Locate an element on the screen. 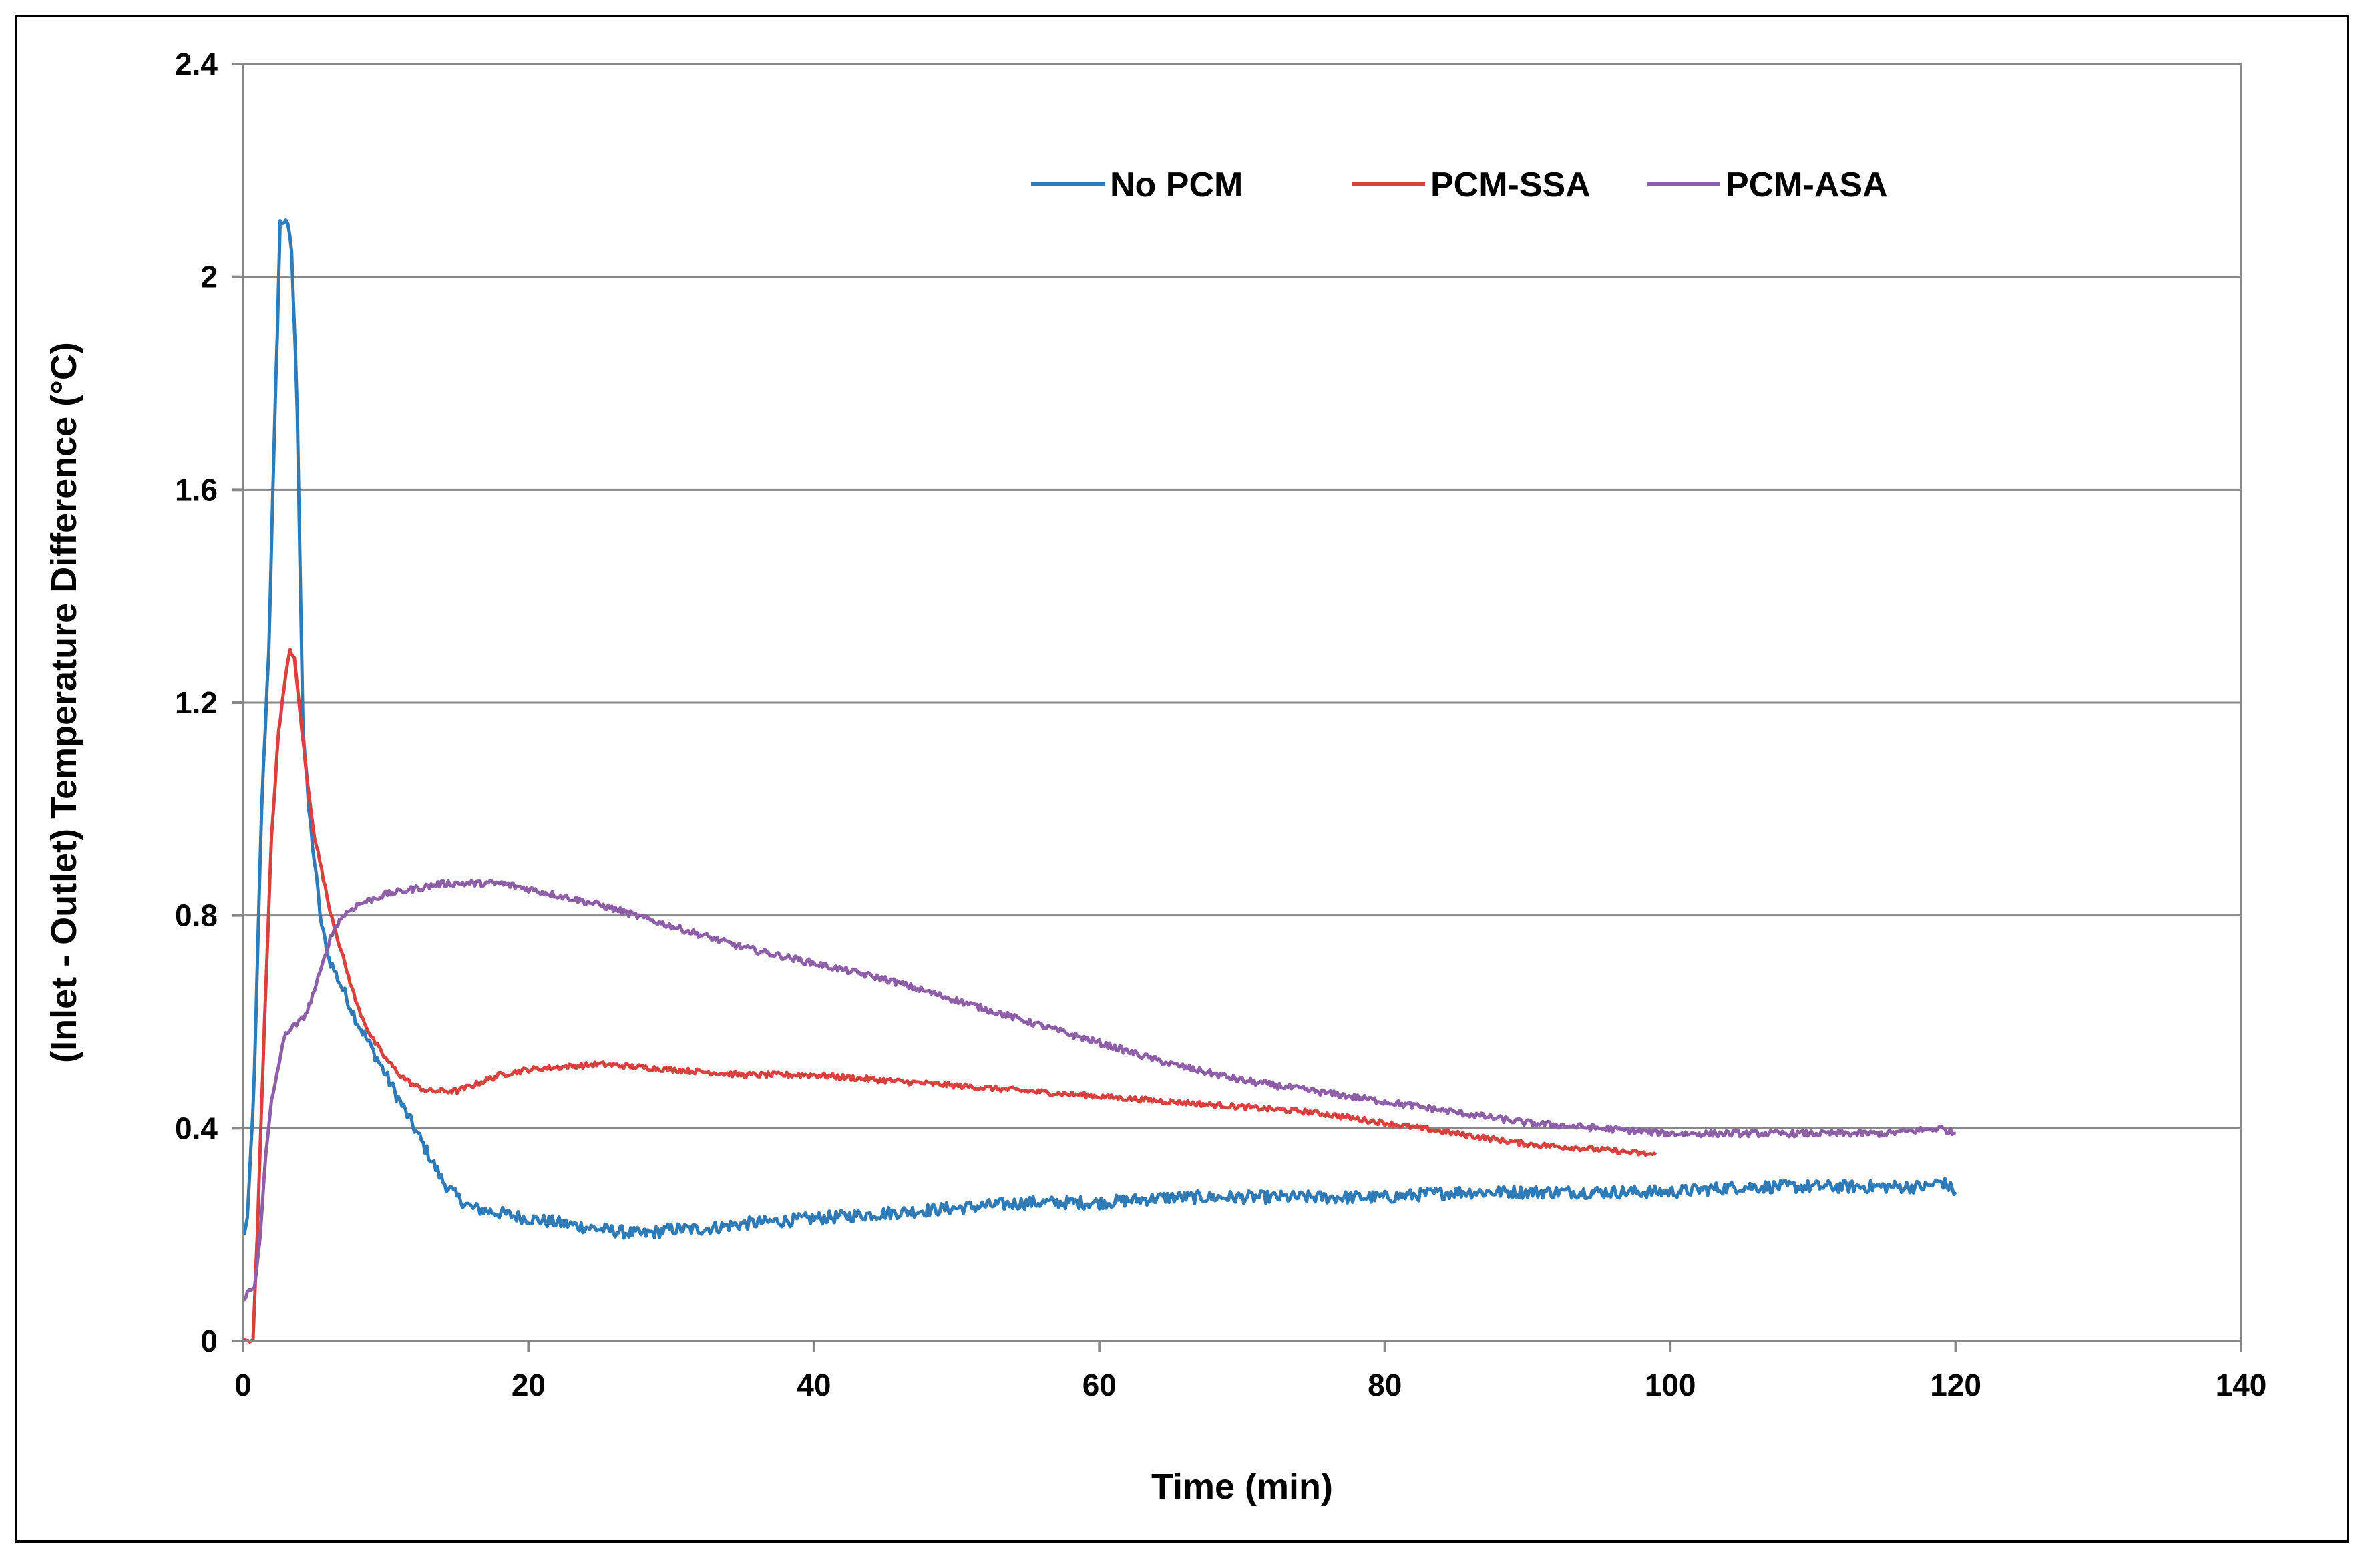  x-tick-label: 80 is located at coordinates (1385, 1385).